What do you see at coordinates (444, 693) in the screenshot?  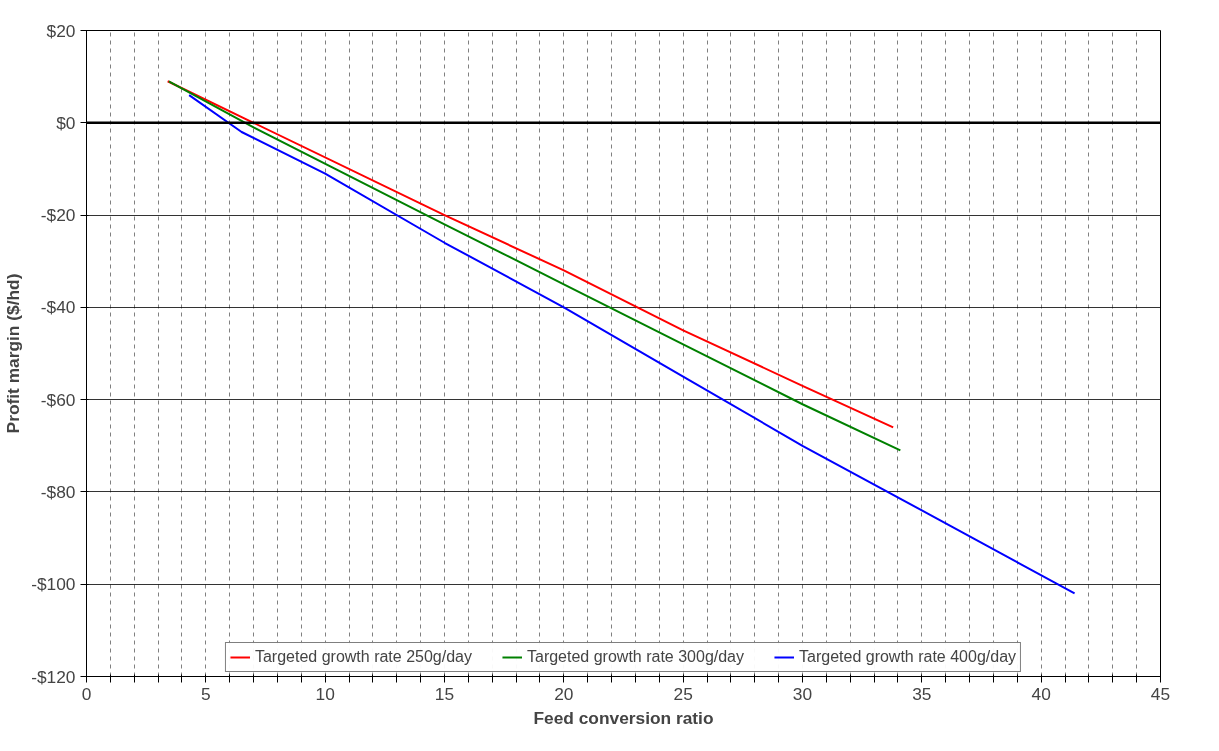 I see `x-tick-label: 15` at bounding box center [444, 693].